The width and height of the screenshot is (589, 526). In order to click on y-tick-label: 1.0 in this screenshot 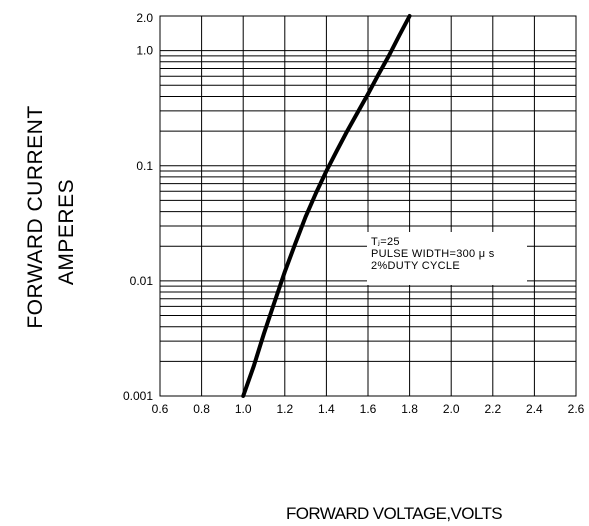, I will do `click(144, 51)`.